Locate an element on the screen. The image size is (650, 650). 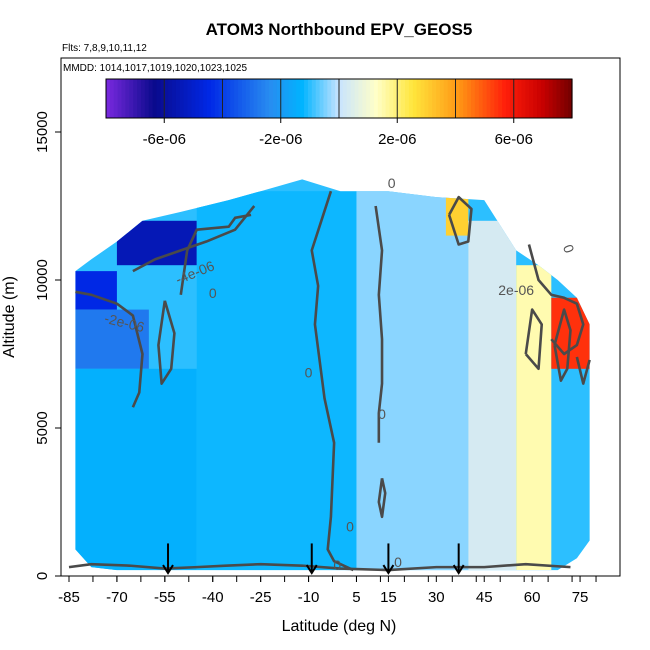
x-tick-label: -40 is located at coordinates (213, 597).